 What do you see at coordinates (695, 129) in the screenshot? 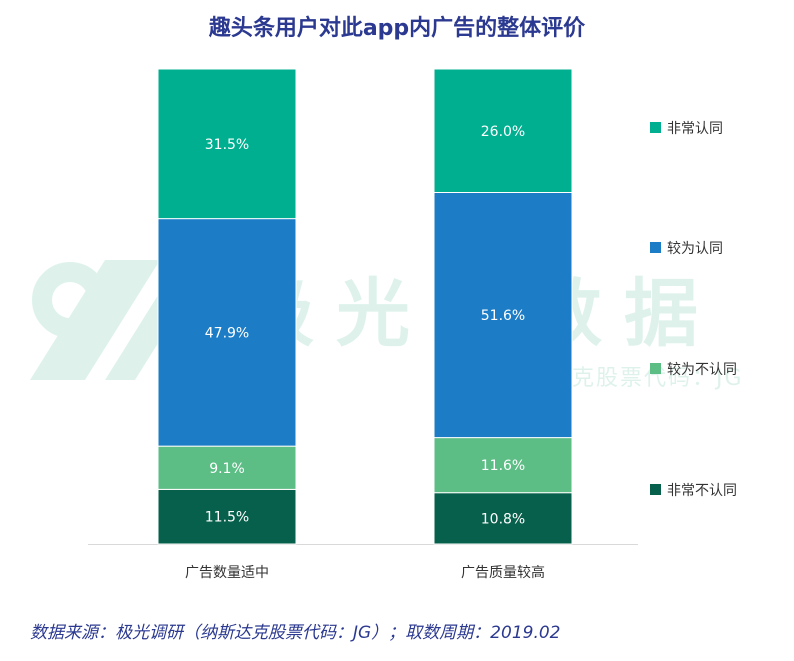
I see `legend-label: 非常认同` at bounding box center [695, 129].